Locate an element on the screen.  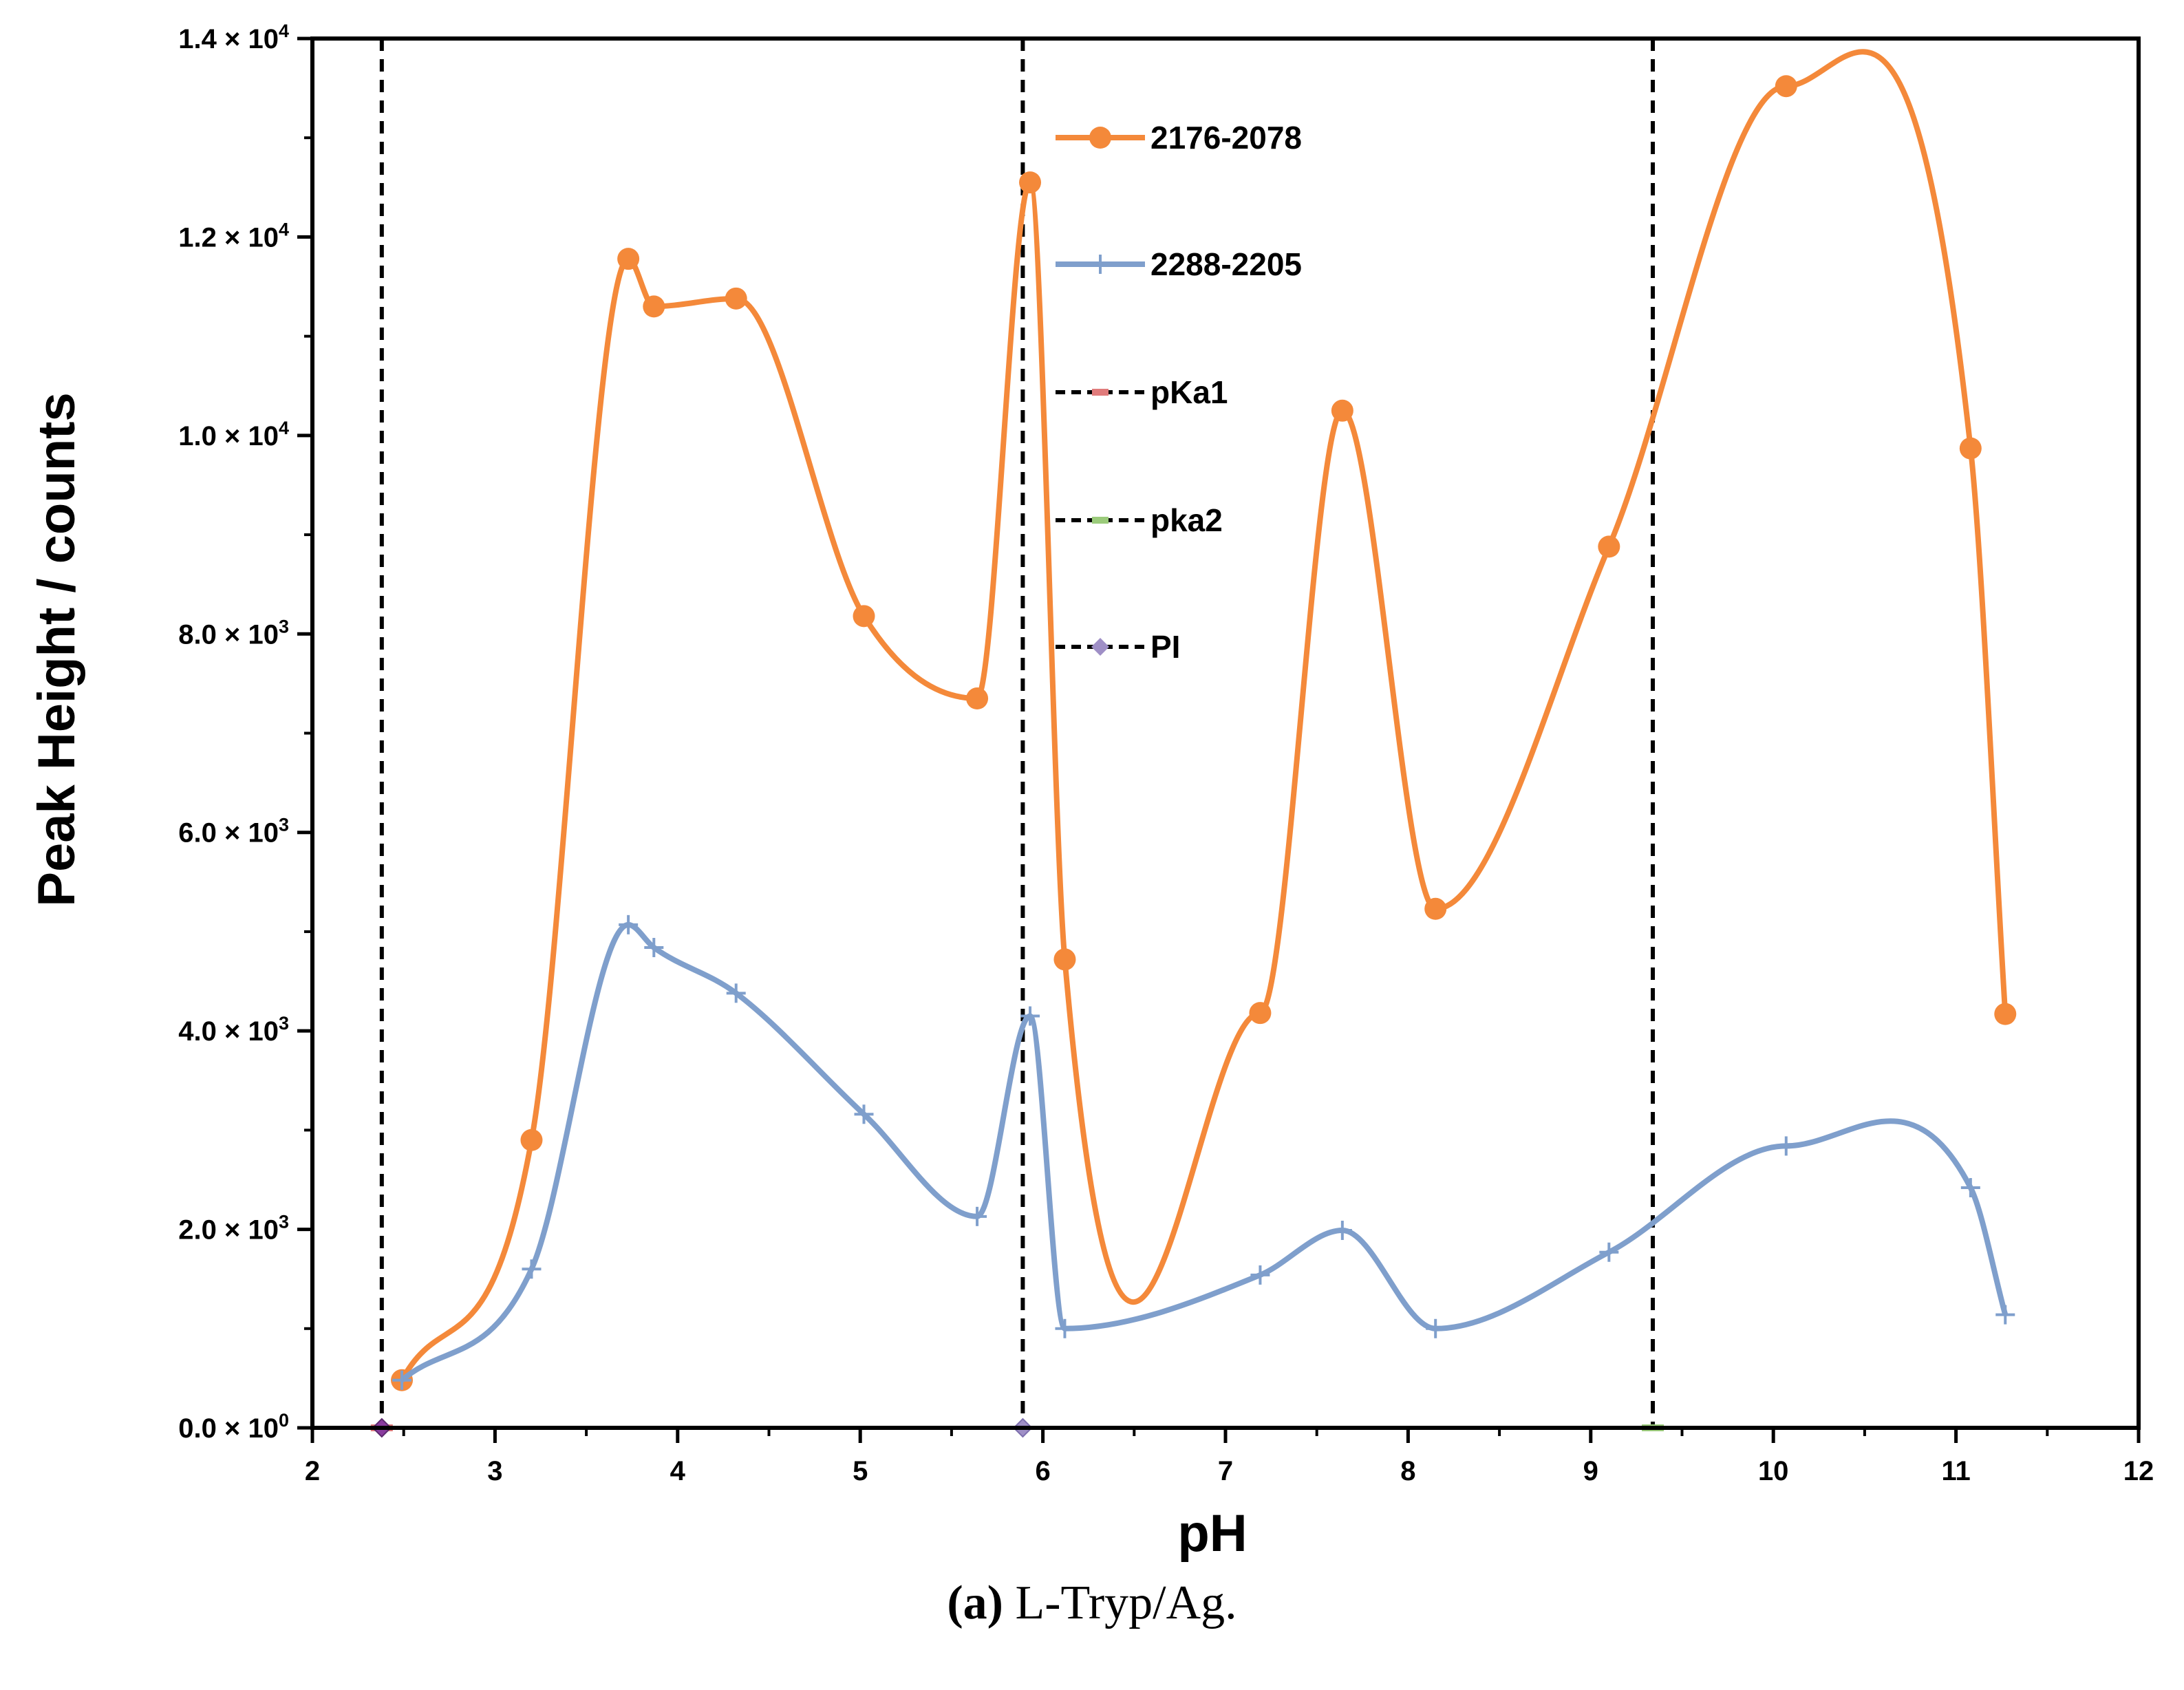
x-tick-label: 12 is located at coordinates (2138, 1471).